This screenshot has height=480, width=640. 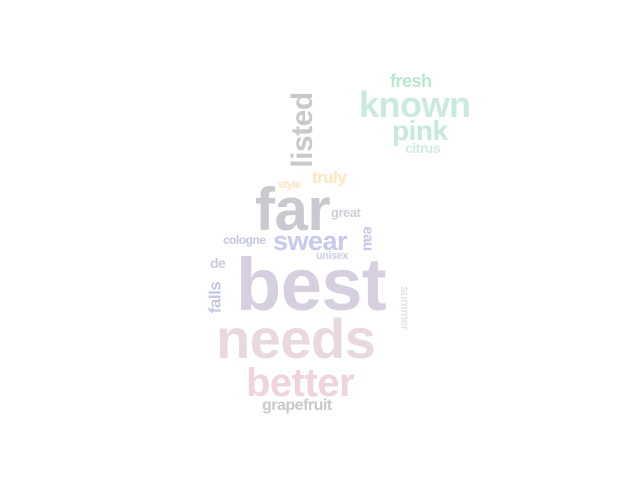 I want to click on word-citrus: citrus, so click(x=423, y=148).